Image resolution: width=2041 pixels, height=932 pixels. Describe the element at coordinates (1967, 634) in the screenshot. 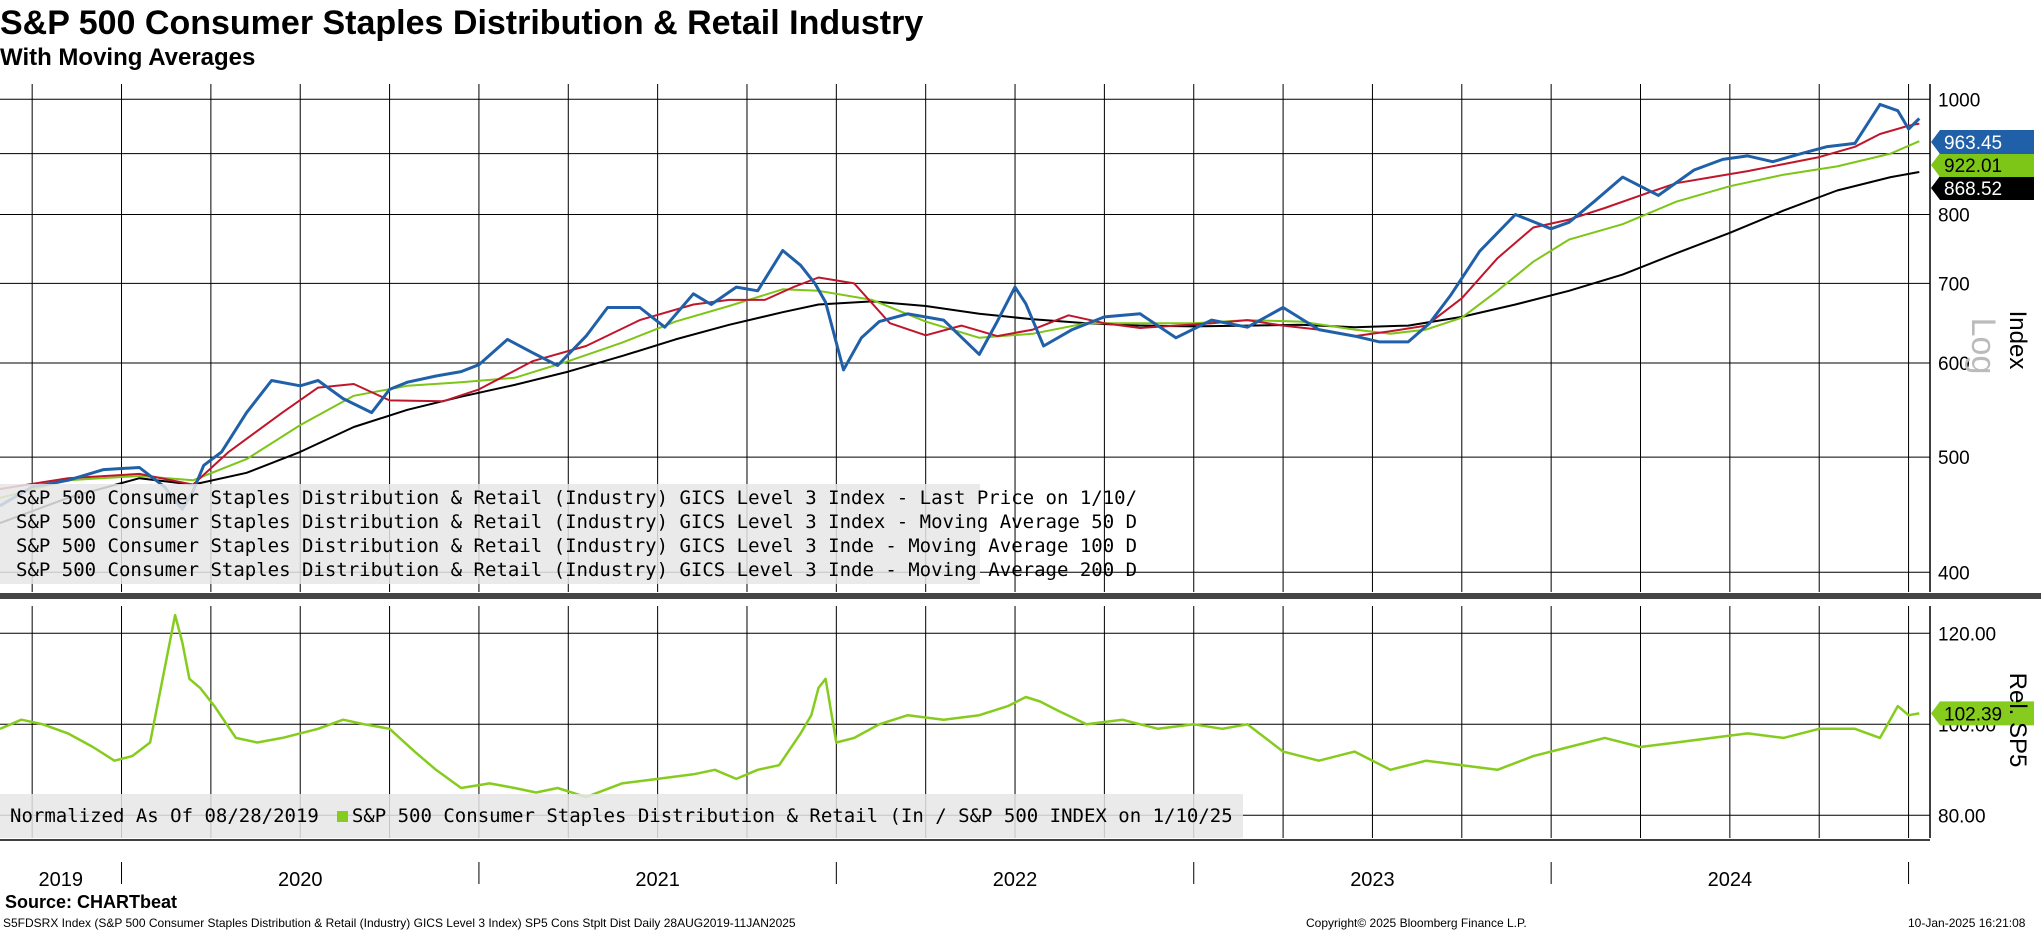

I see `y-tick-label: 120.00` at that location.